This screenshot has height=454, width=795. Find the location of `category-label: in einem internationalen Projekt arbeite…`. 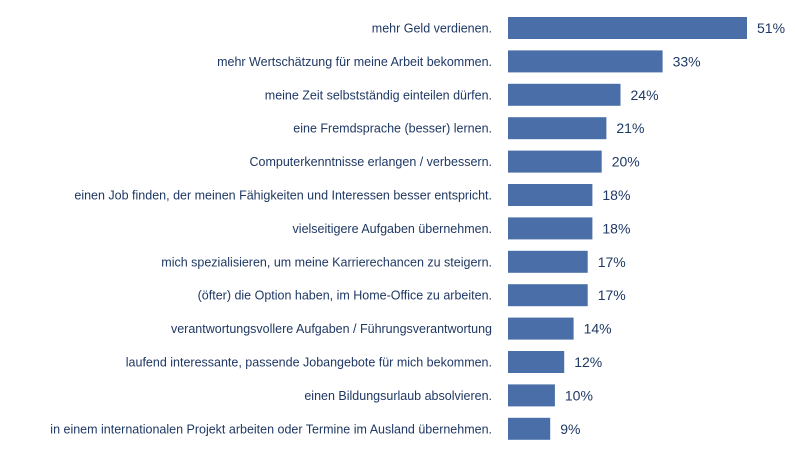

category-label: in einem internationalen Projekt arbeite… is located at coordinates (271, 429).